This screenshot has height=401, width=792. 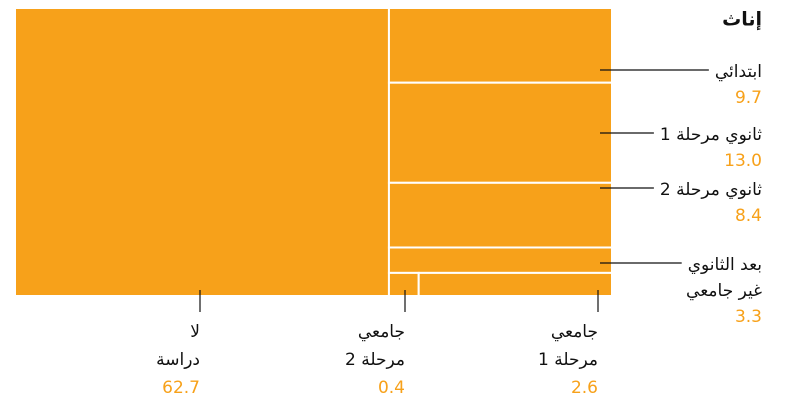 What do you see at coordinates (724, 291) in the screenshot?
I see `cell-label: غير جامعي` at bounding box center [724, 291].